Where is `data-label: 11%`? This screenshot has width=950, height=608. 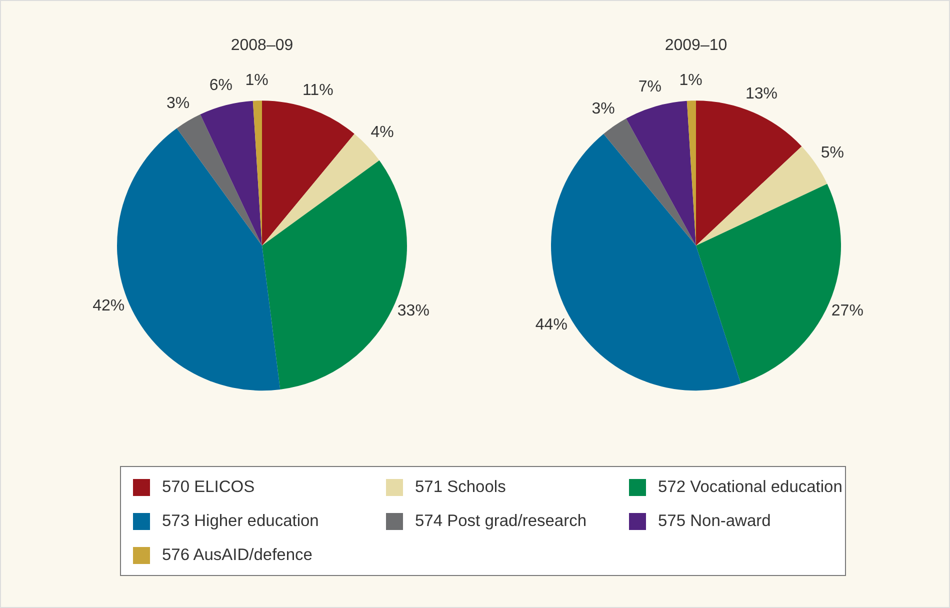
data-label: 11% is located at coordinates (318, 90).